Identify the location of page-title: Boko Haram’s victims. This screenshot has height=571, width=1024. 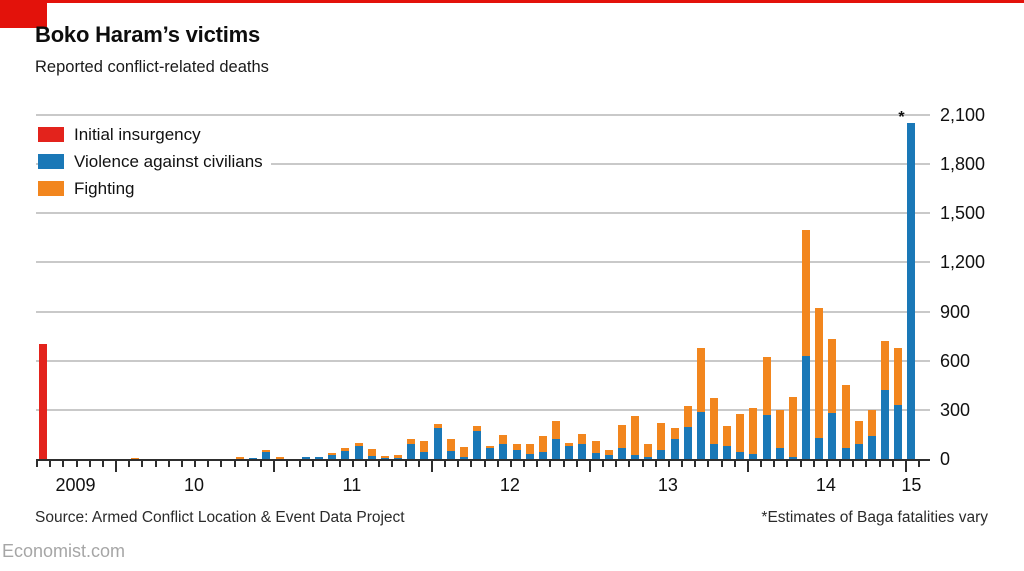
(148, 34).